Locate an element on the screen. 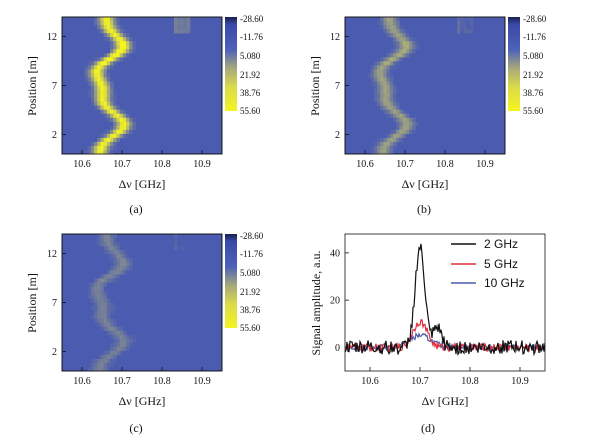 This screenshot has height=441, width=591. colorbar-b is located at coordinates (514, 64).